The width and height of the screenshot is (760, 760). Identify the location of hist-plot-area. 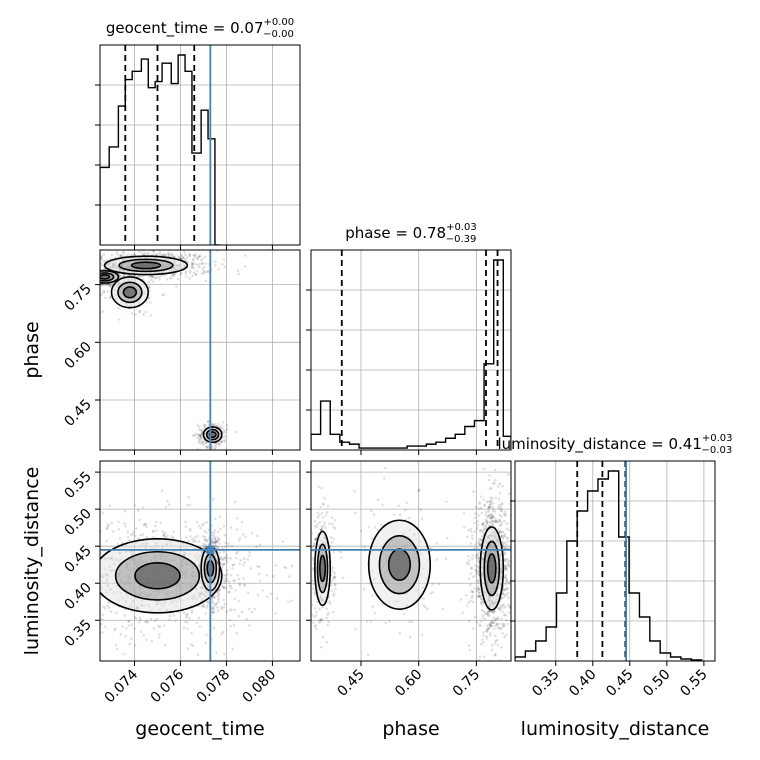
(609, 561).